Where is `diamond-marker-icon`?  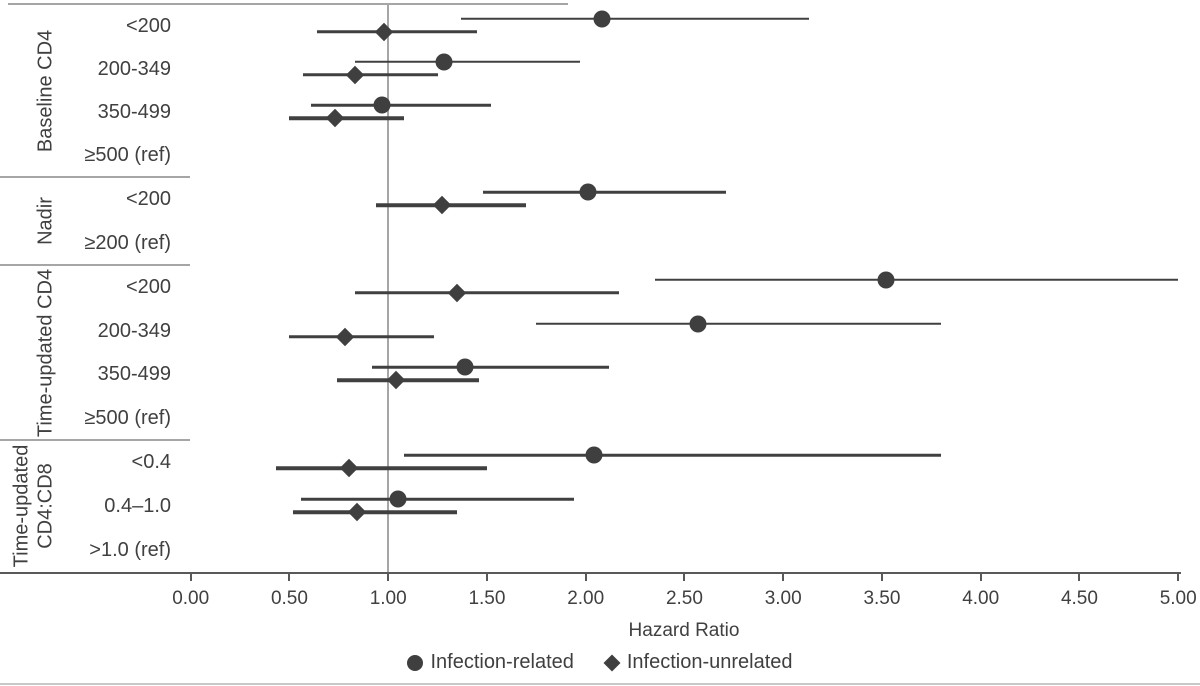 diamond-marker-icon is located at coordinates (612, 662).